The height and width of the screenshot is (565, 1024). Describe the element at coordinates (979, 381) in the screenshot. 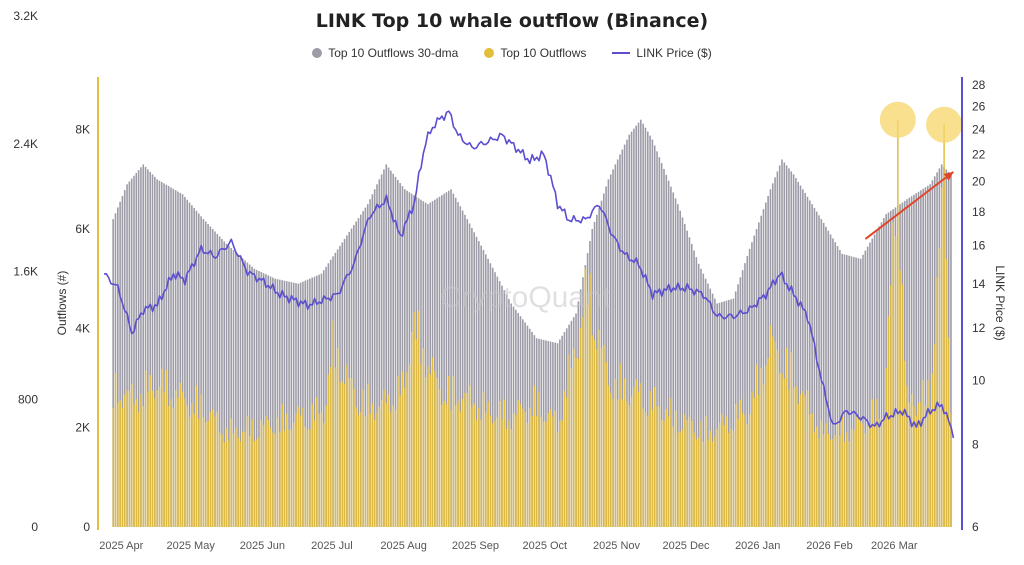

I see `y-right-tick-label: 10` at that location.